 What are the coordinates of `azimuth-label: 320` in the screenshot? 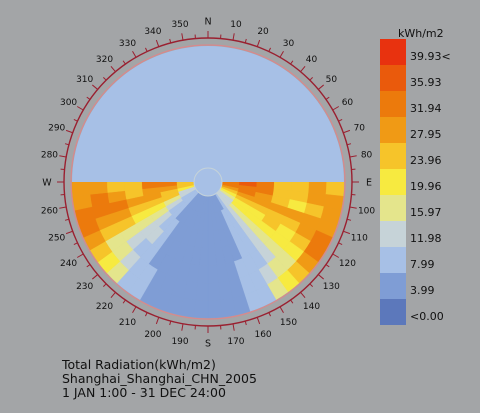 It's located at (104, 60).